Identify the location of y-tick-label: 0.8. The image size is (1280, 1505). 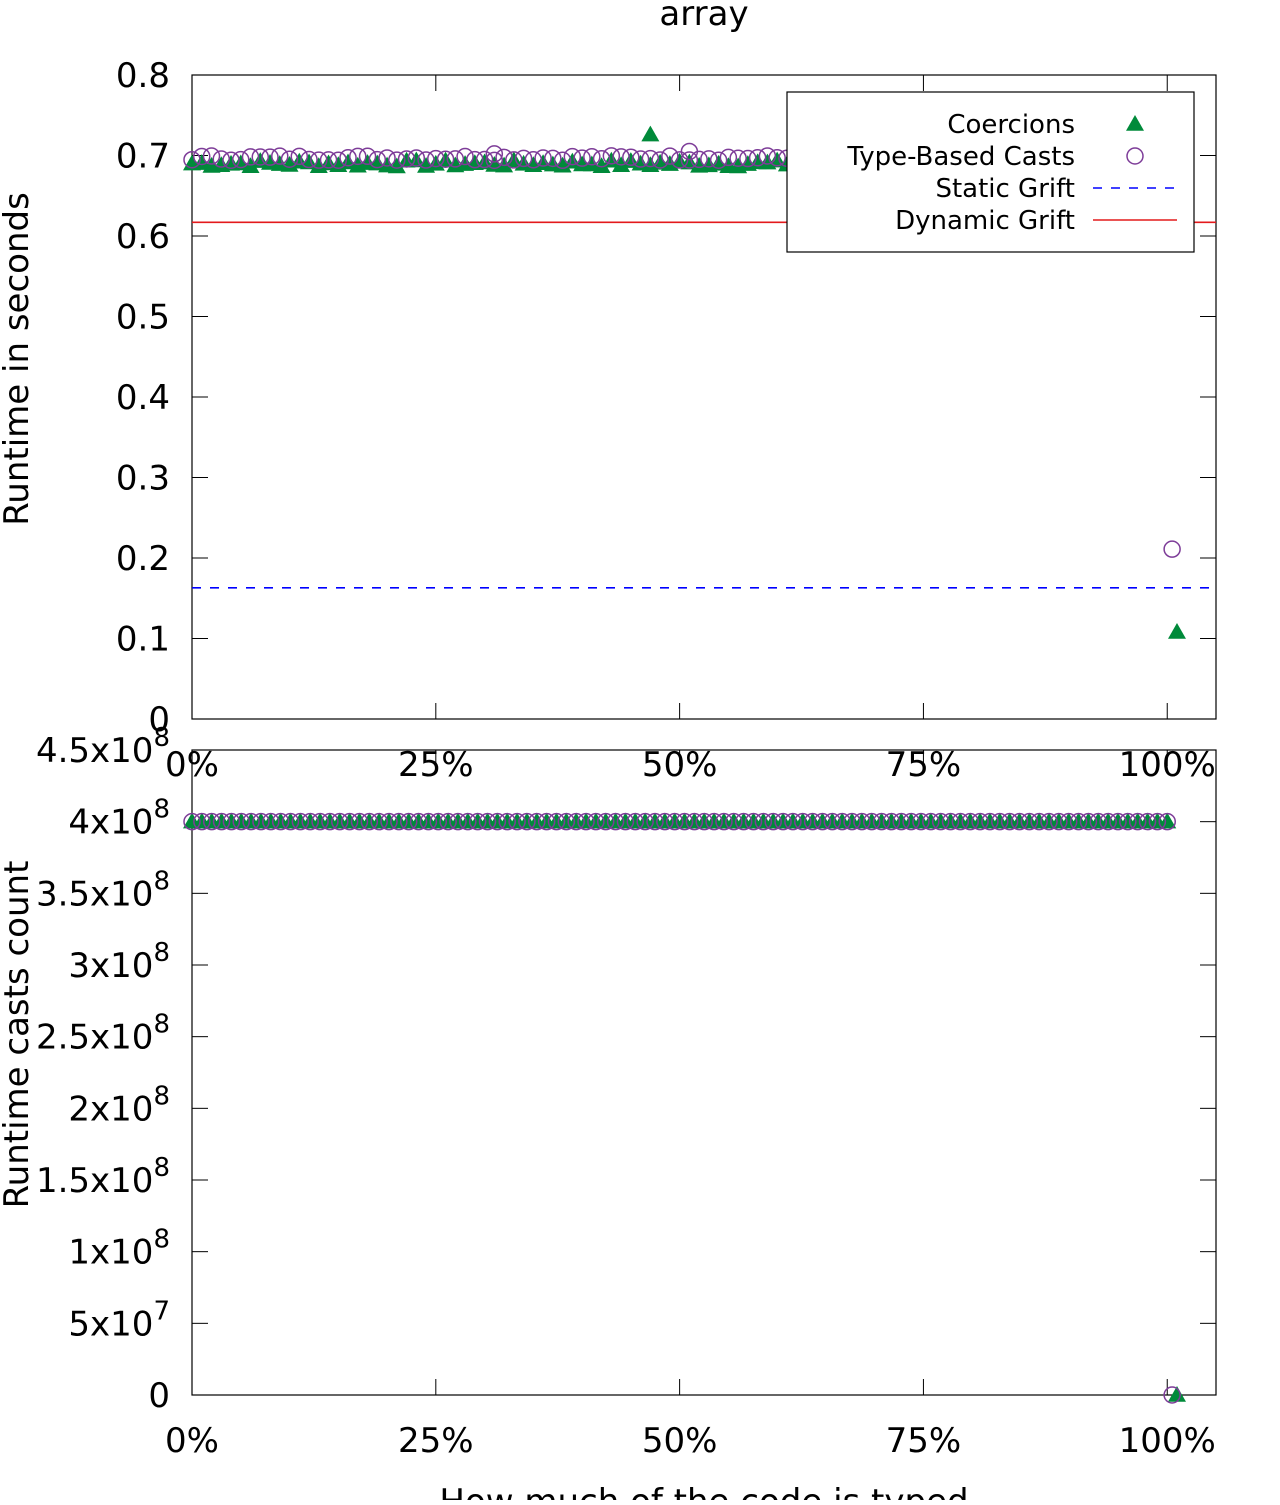
(143, 76).